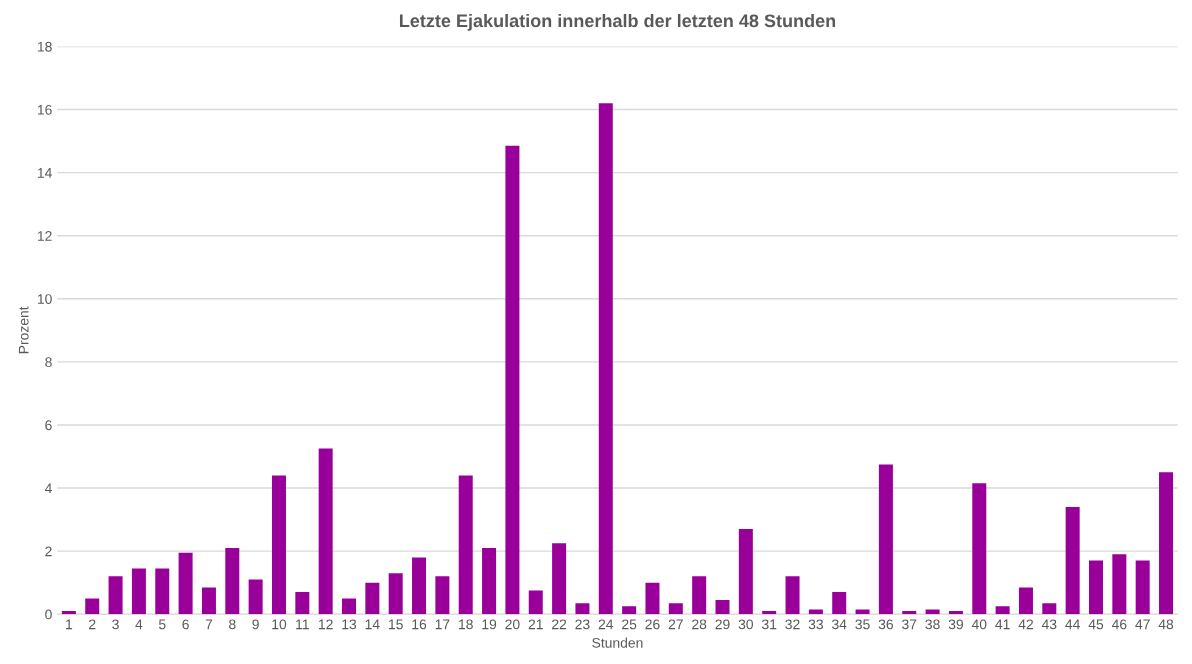 The width and height of the screenshot is (1192, 664). What do you see at coordinates (48, 614) in the screenshot?
I see `y-tick-label: 0` at bounding box center [48, 614].